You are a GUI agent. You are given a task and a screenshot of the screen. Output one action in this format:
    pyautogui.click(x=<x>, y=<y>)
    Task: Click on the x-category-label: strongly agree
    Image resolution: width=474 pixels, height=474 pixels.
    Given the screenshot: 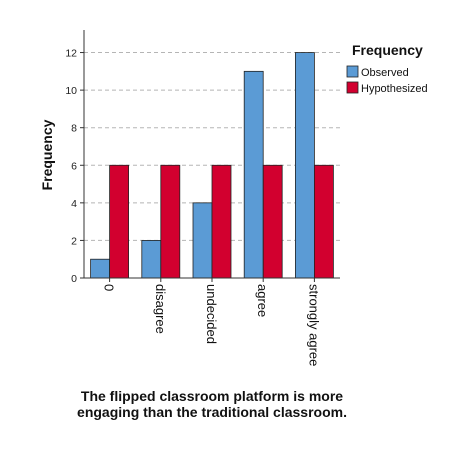 What is the action you would take?
    pyautogui.click(x=313, y=325)
    